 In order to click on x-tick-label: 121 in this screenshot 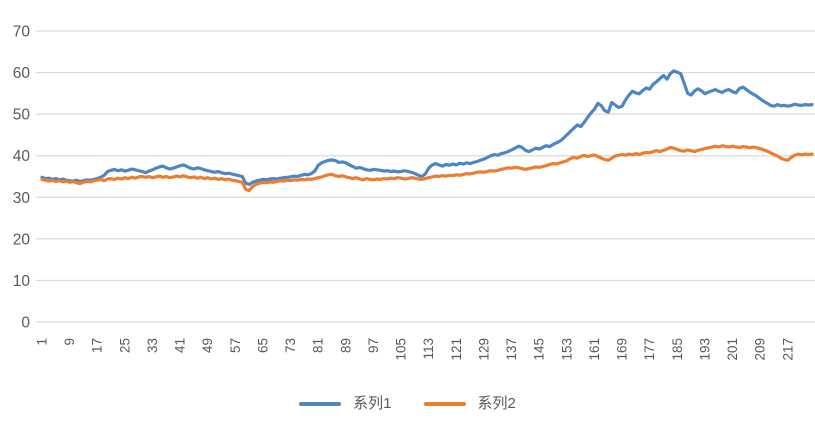, I will do `click(456, 349)`.